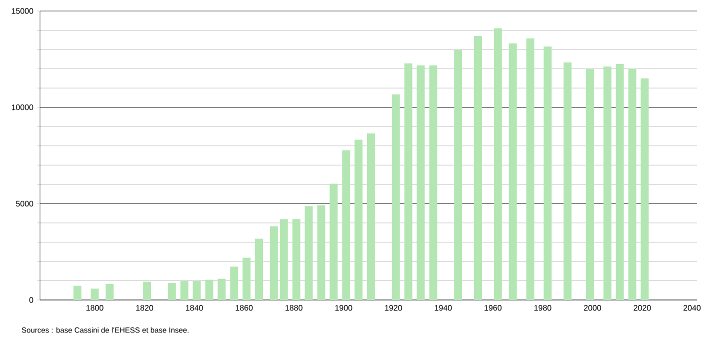 The image size is (710, 340). Describe the element at coordinates (543, 308) in the screenshot. I see `x-tick-label: 1980` at that location.